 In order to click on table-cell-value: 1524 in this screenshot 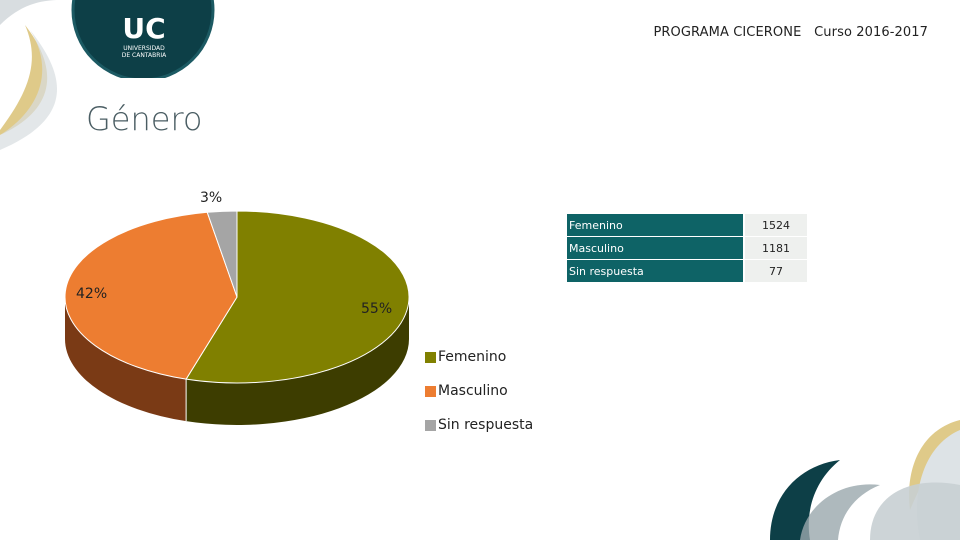, I will do `click(776, 225)`.